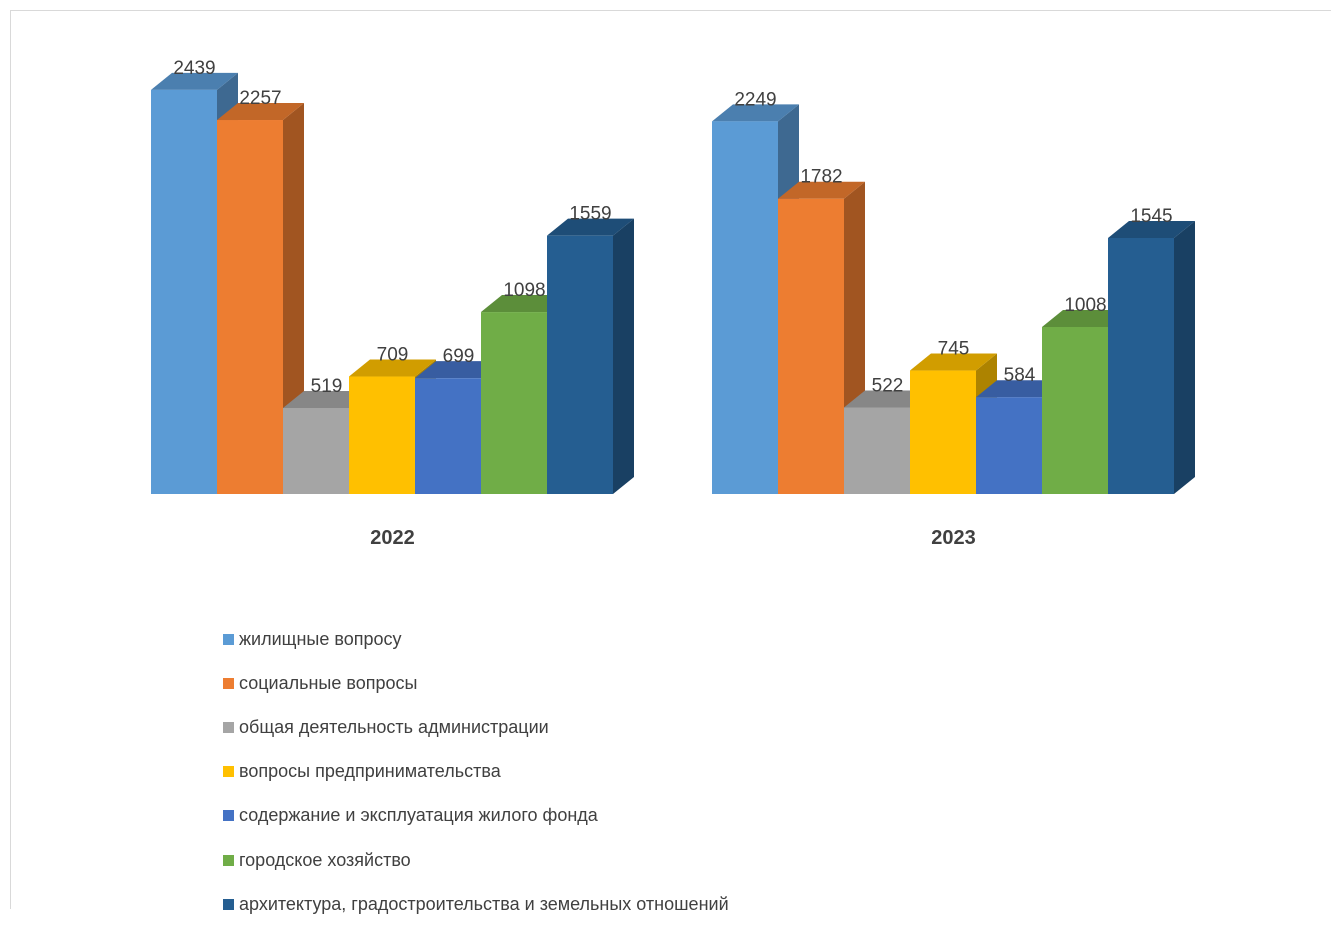 The width and height of the screenshot is (1331, 926). What do you see at coordinates (888, 386) in the screenshot?
I see `data-label: 522` at bounding box center [888, 386].